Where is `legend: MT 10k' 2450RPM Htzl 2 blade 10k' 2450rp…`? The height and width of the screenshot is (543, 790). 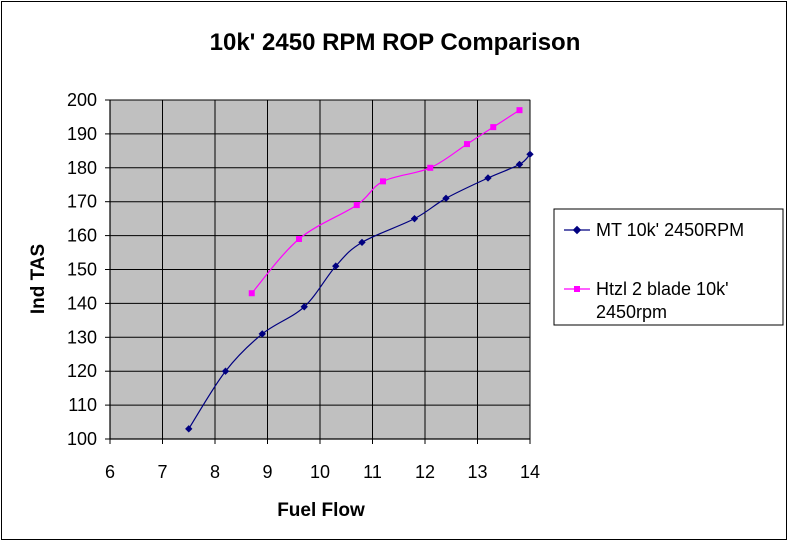
legend: MT 10k' 2450RPM Htzl 2 blade 10k' 2450rp… is located at coordinates (668, 267).